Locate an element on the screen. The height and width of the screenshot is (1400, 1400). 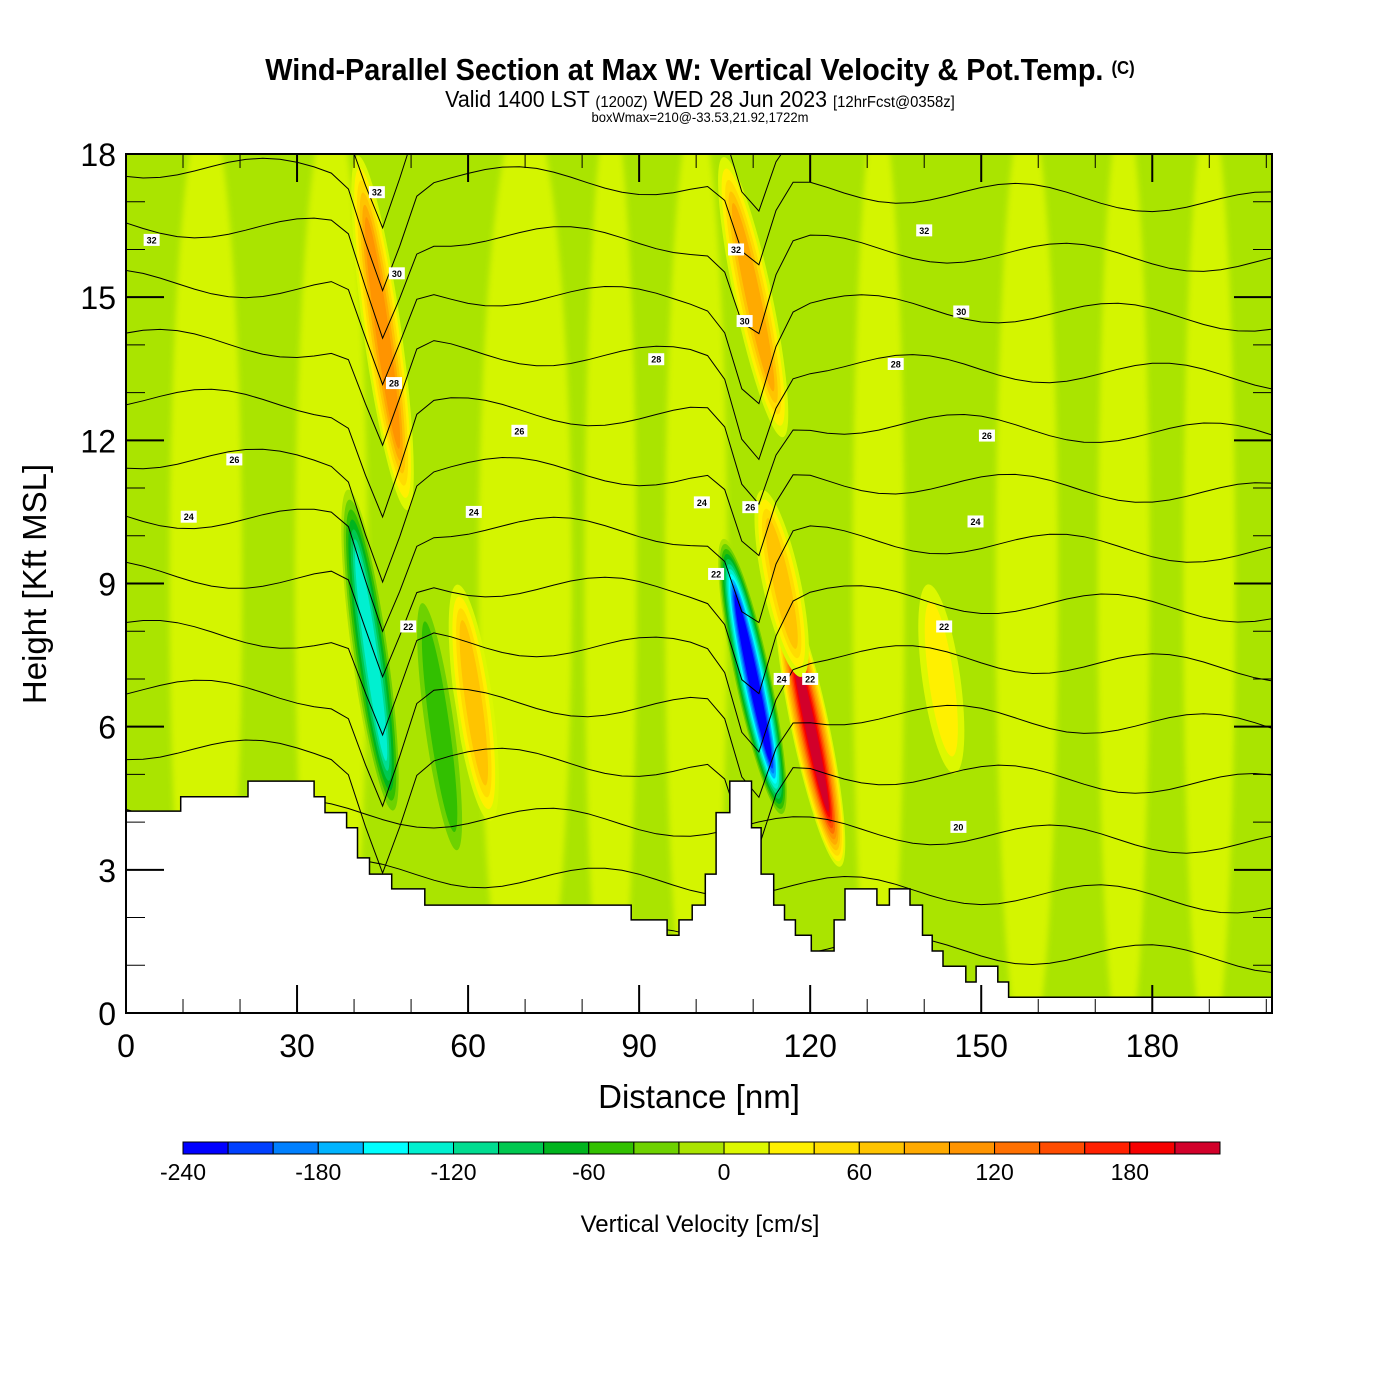
y-tick-label: 15 is located at coordinates (98, 298).